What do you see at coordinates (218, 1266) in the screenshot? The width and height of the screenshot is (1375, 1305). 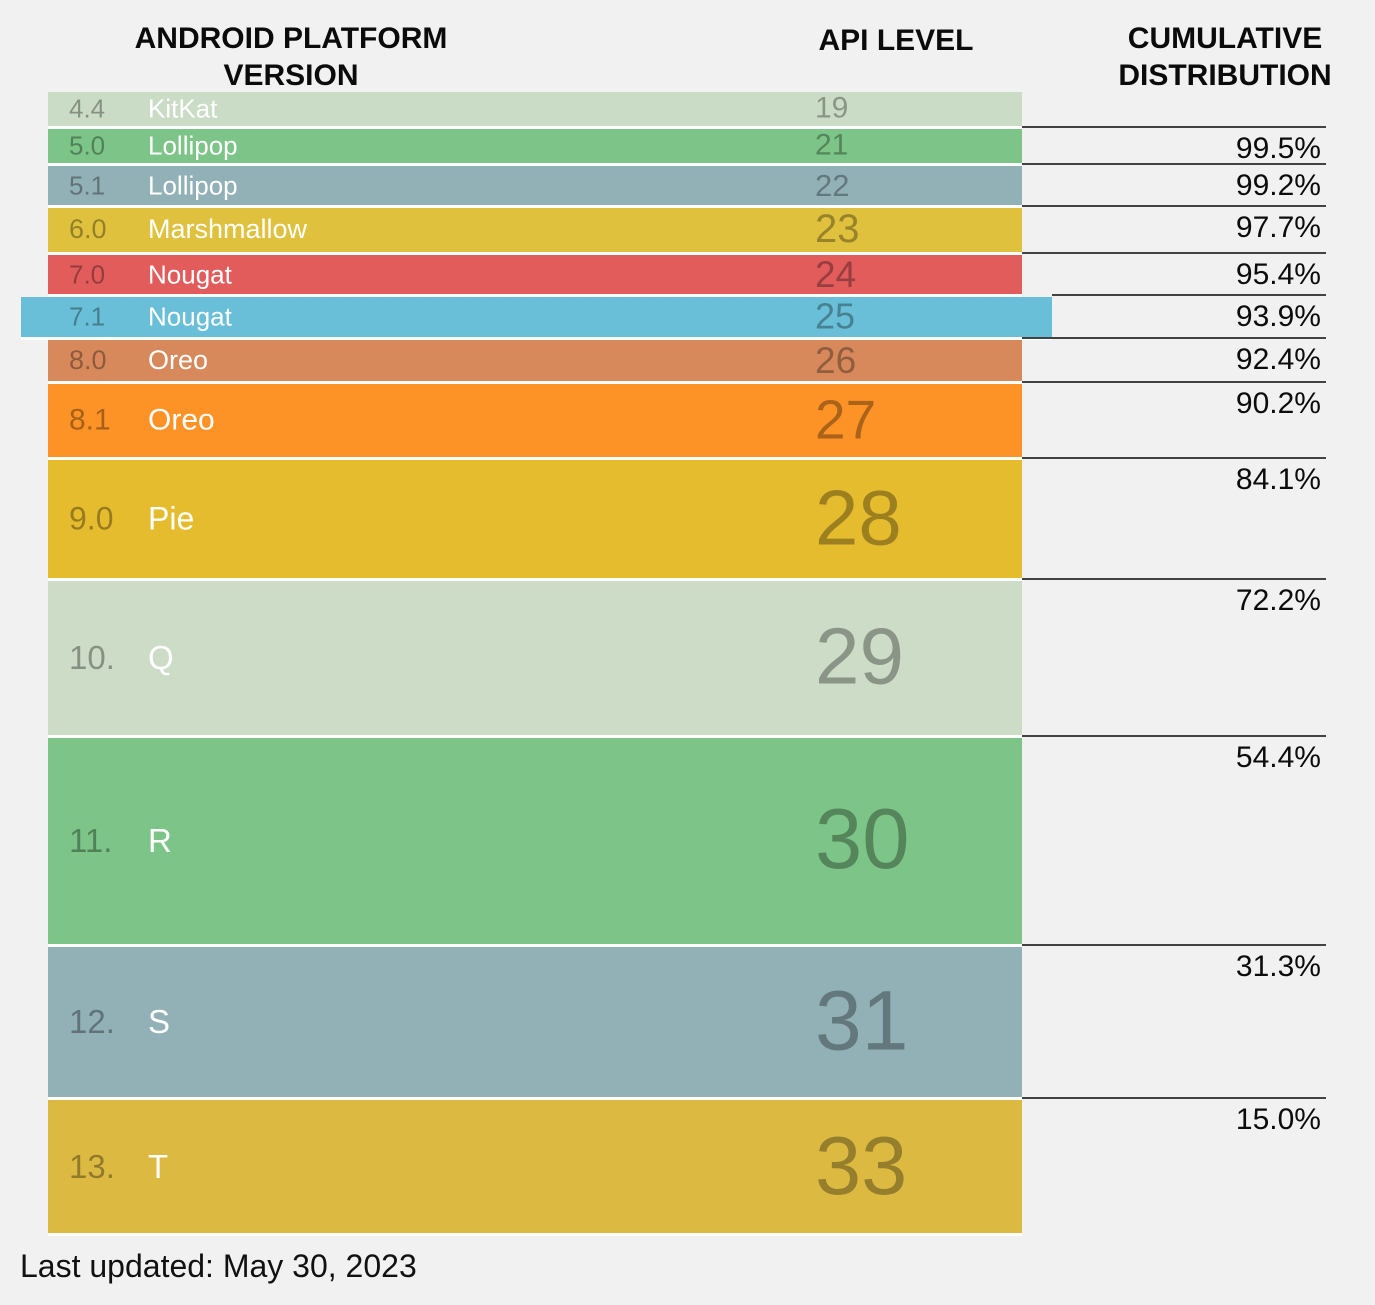 I see `last-updated-text: Last updated: May 30, 2023` at bounding box center [218, 1266].